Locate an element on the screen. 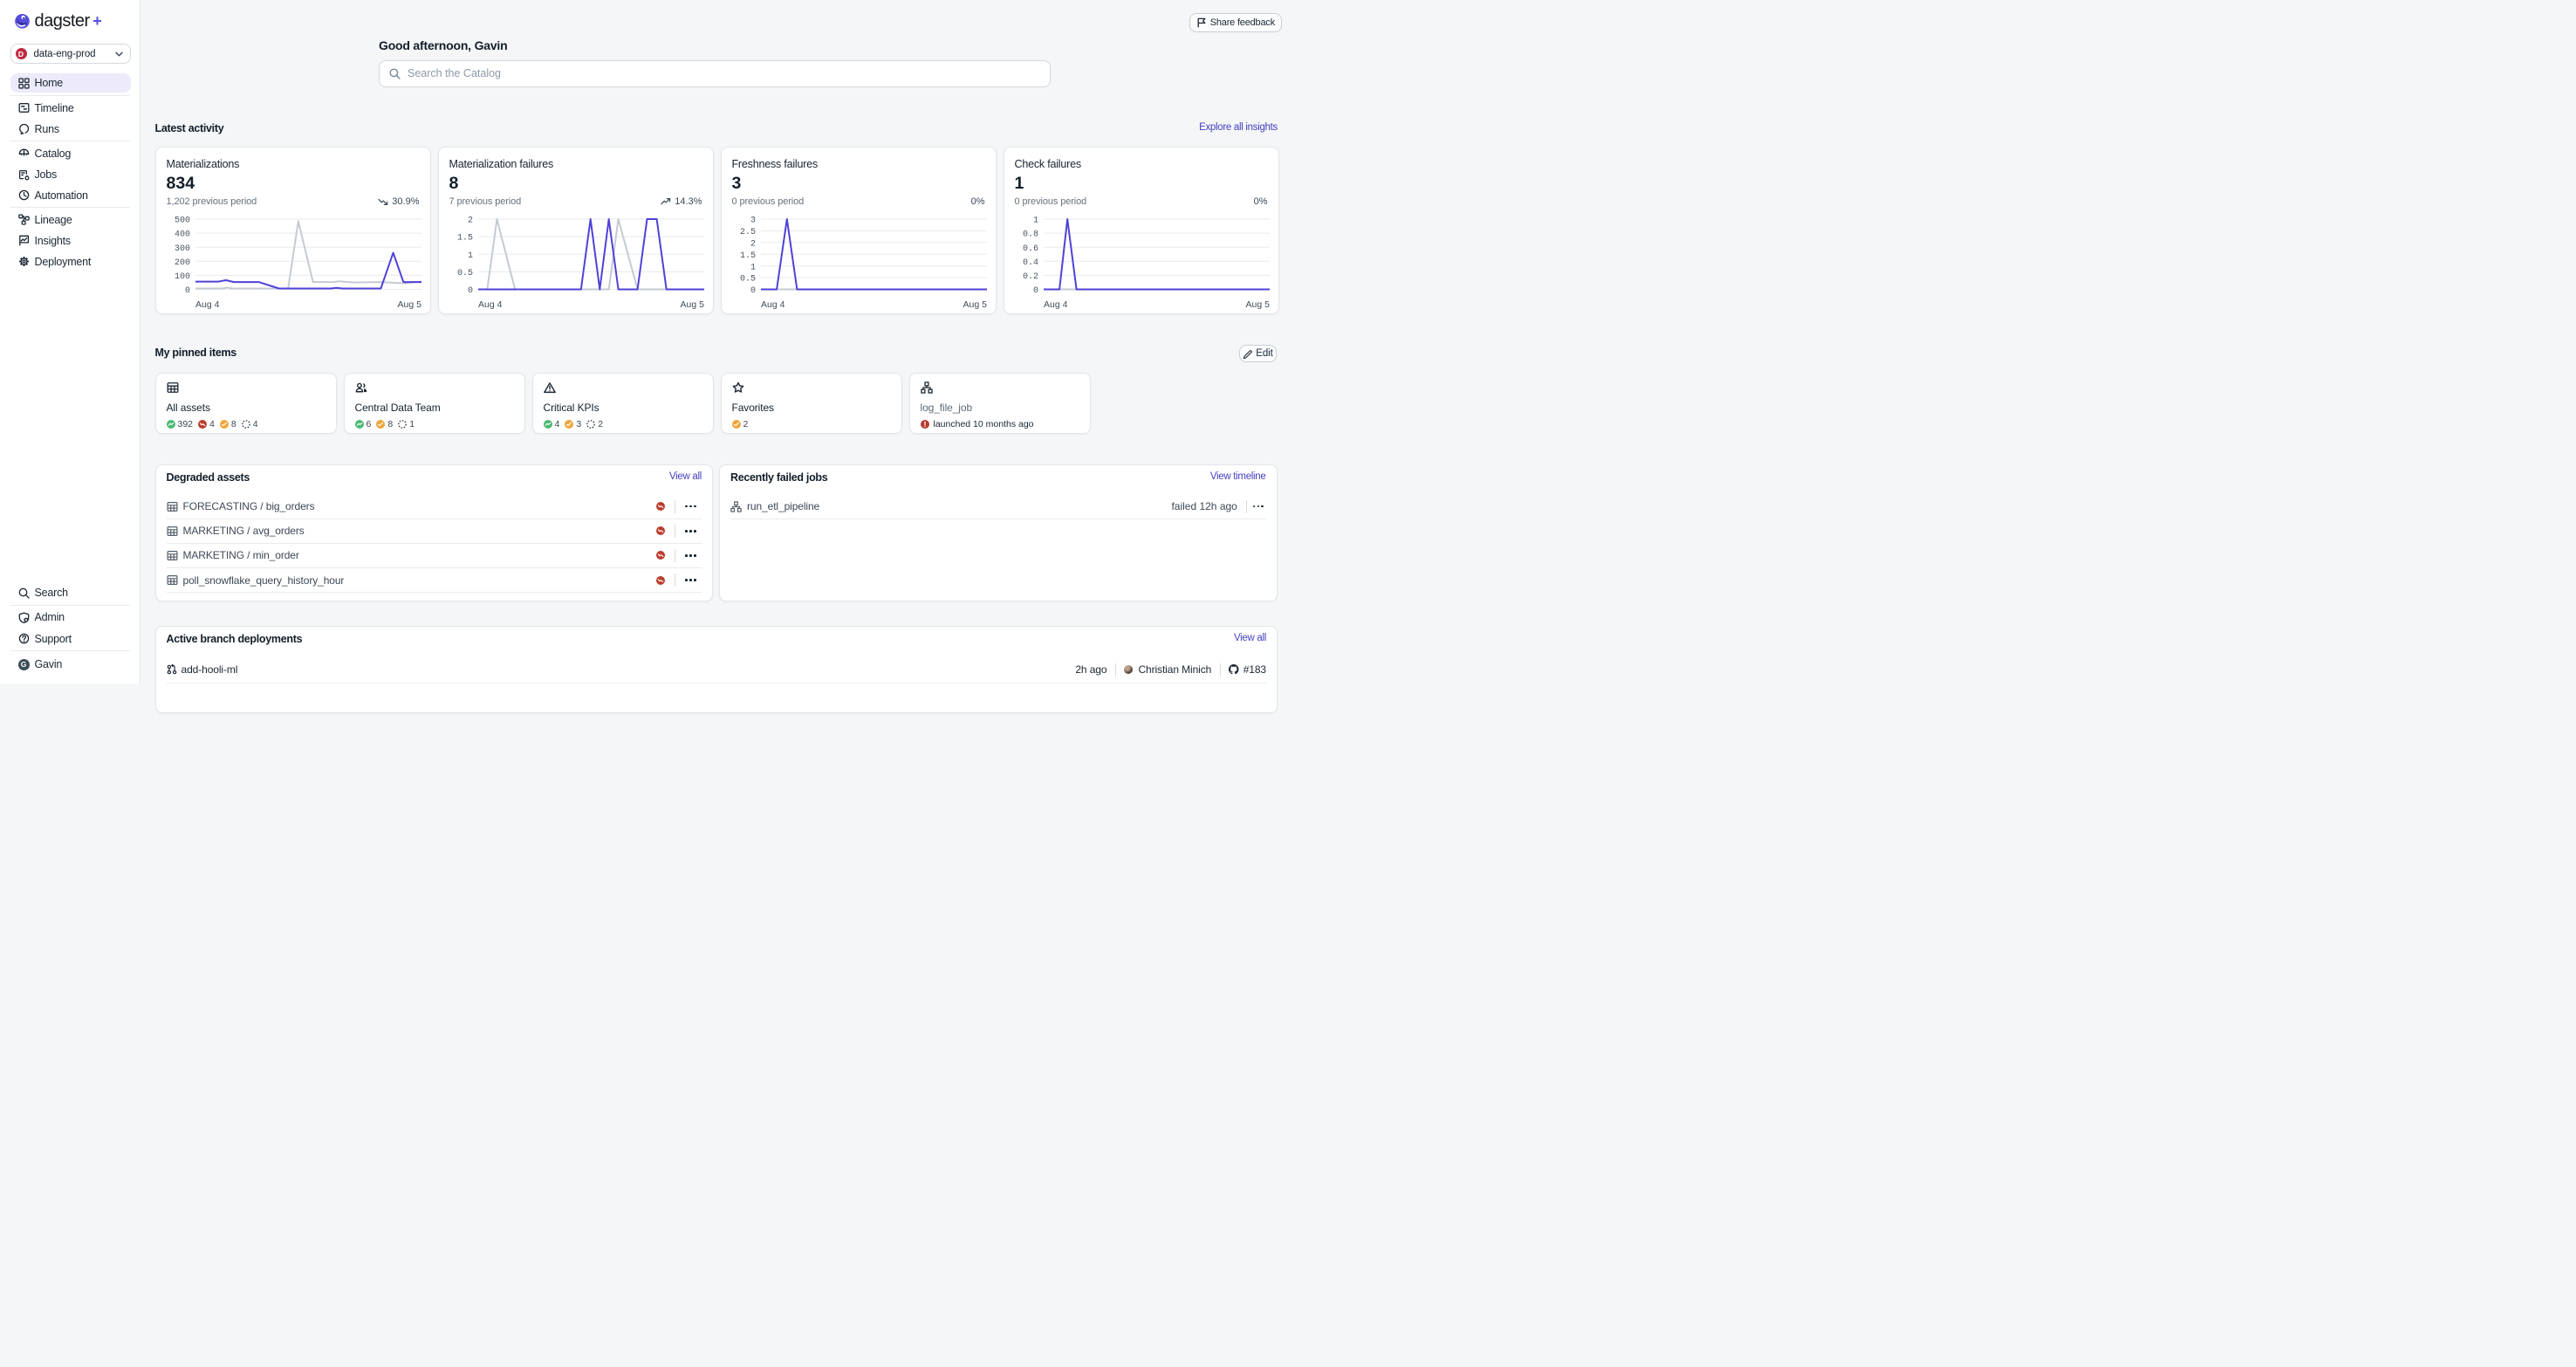 The height and width of the screenshot is (1367, 2576). svg-text: 0.4 is located at coordinates (1030, 262).